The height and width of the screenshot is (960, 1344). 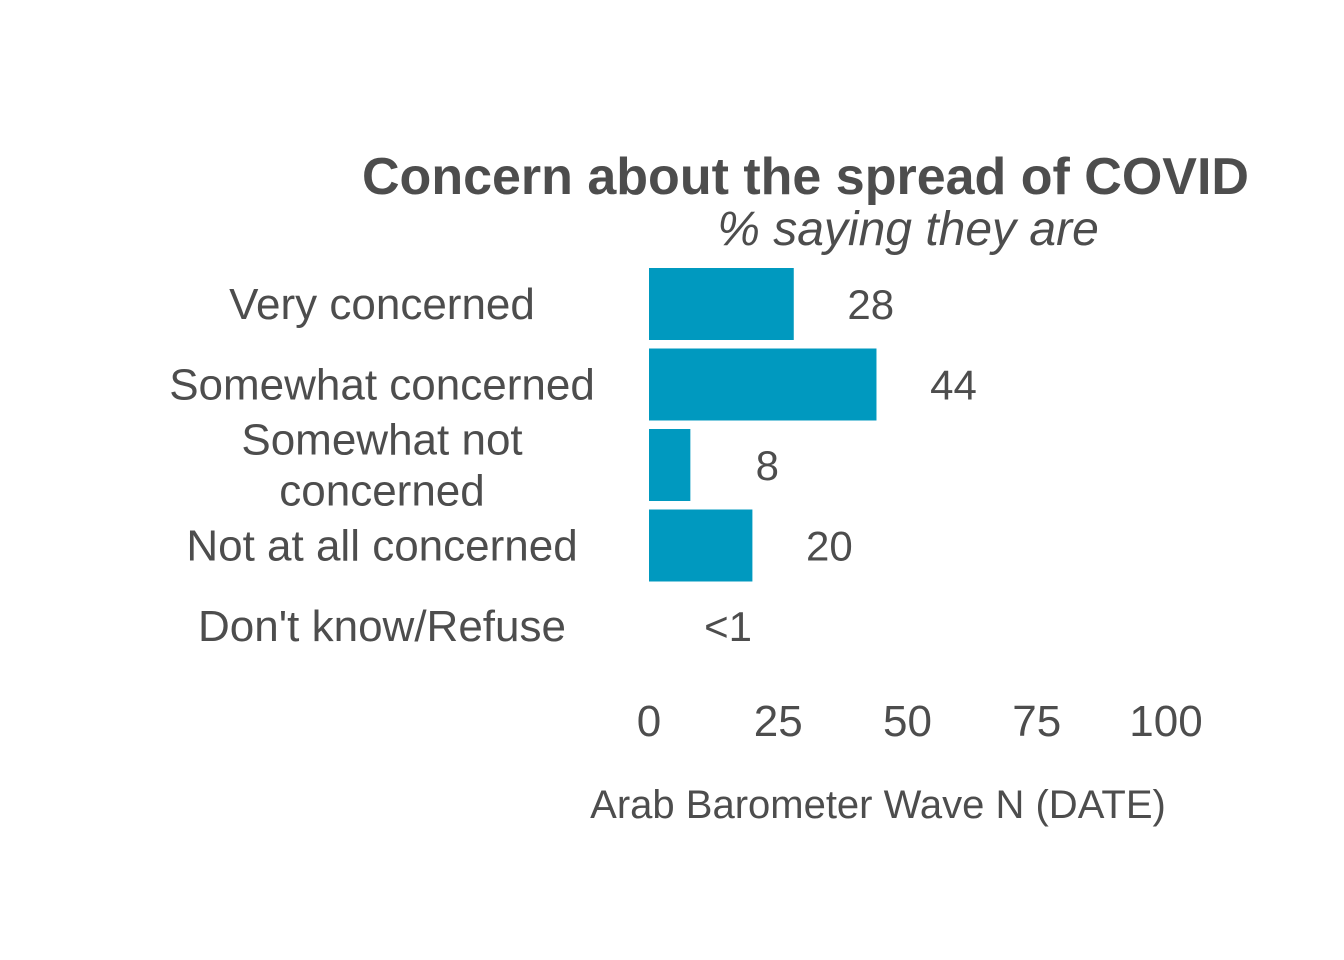 I want to click on category-label: Don't know/Refuse, so click(x=382, y=626).